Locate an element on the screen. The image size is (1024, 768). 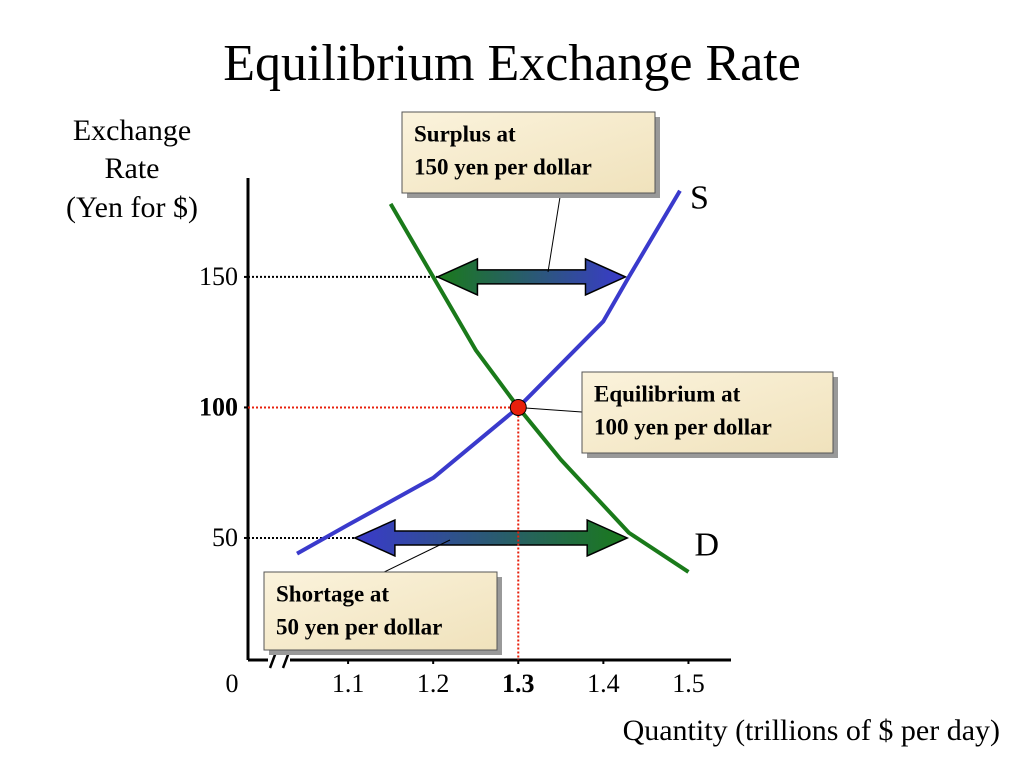
callout-text: Equilibrium at is located at coordinates (667, 393).